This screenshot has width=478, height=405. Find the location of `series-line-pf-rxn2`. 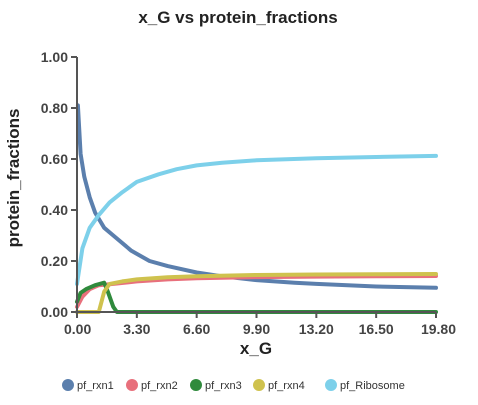

series-line-pf-rxn2 is located at coordinates (256, 291).